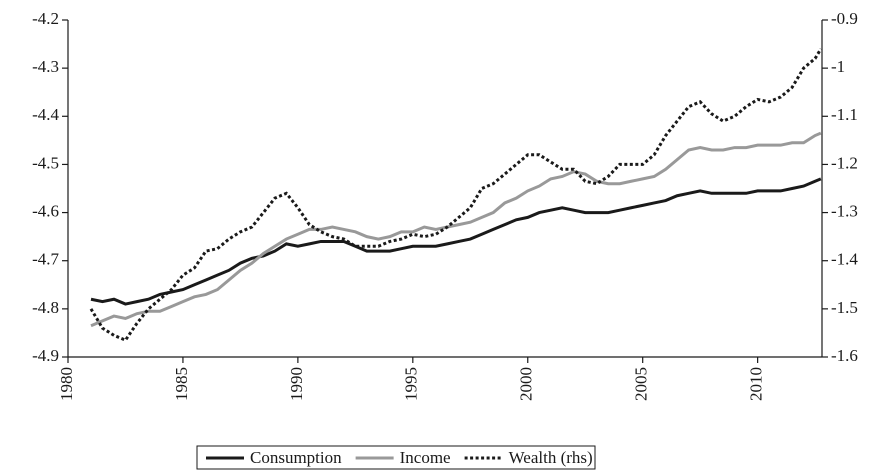 This screenshot has height=470, width=876. Describe the element at coordinates (45, 210) in the screenshot. I see `y-tick-label: -4.6` at that location.